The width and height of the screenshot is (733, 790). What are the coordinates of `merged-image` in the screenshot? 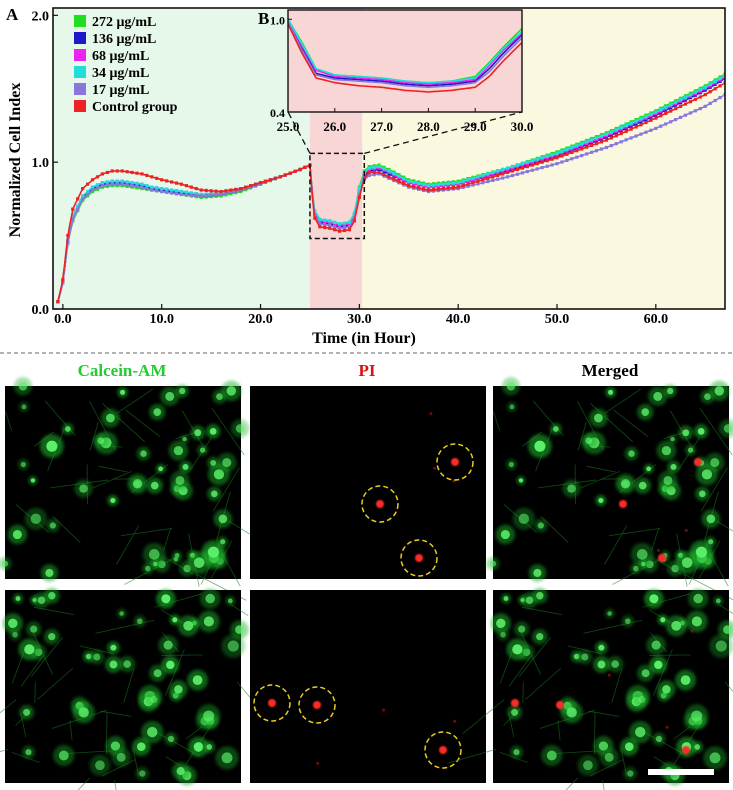 It's located at (609, 489).